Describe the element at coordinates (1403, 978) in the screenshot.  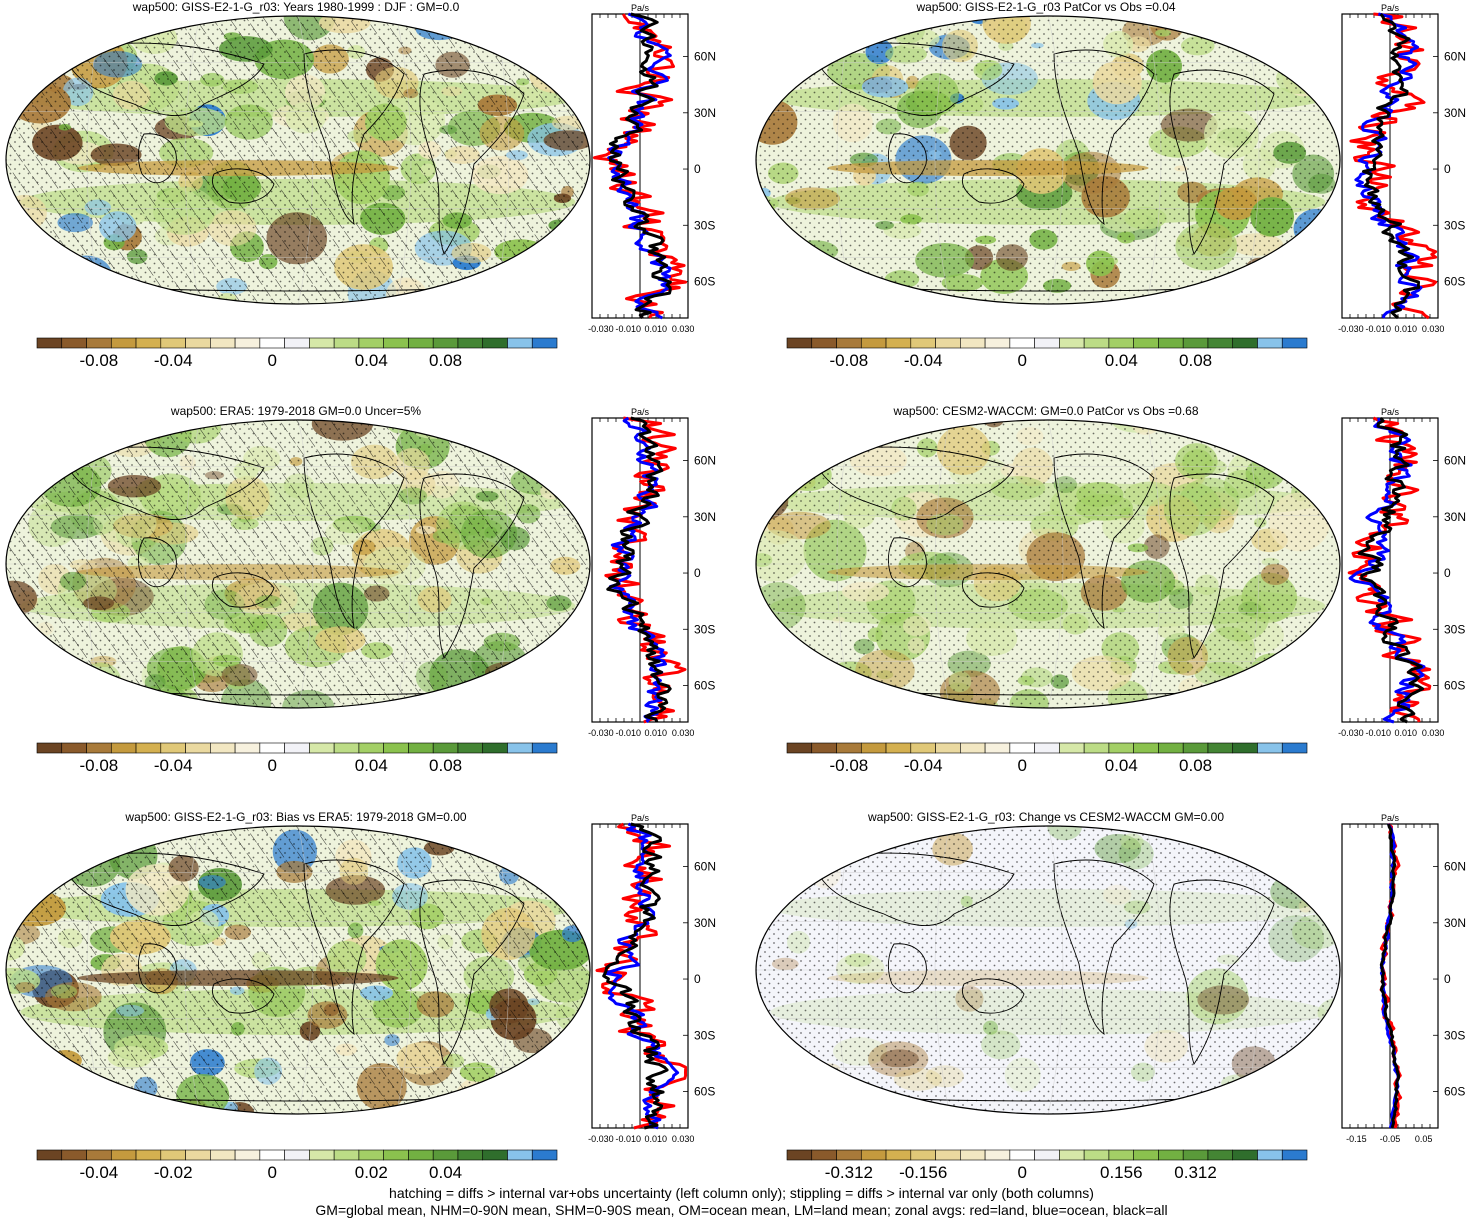
I see `zonal-average-plot: Pa/s 60N 30N 0 30S 60S -0.15 -0.05 0.05` at that location.